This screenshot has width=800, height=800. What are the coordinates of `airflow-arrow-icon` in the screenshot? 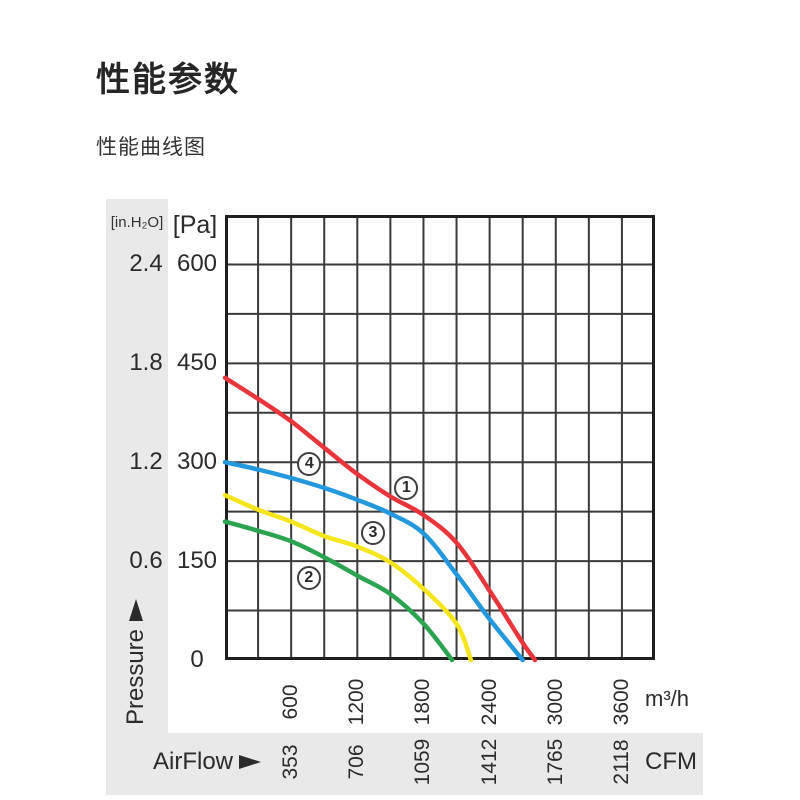 It's located at (250, 762).